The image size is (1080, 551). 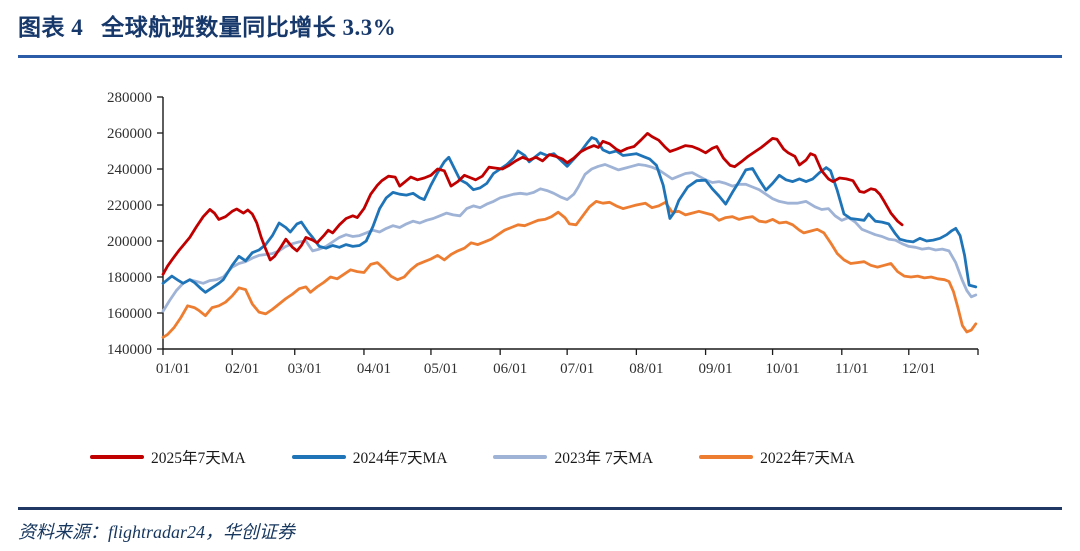 I want to click on legend-item-2025: 2025年7天MA, so click(x=168, y=457).